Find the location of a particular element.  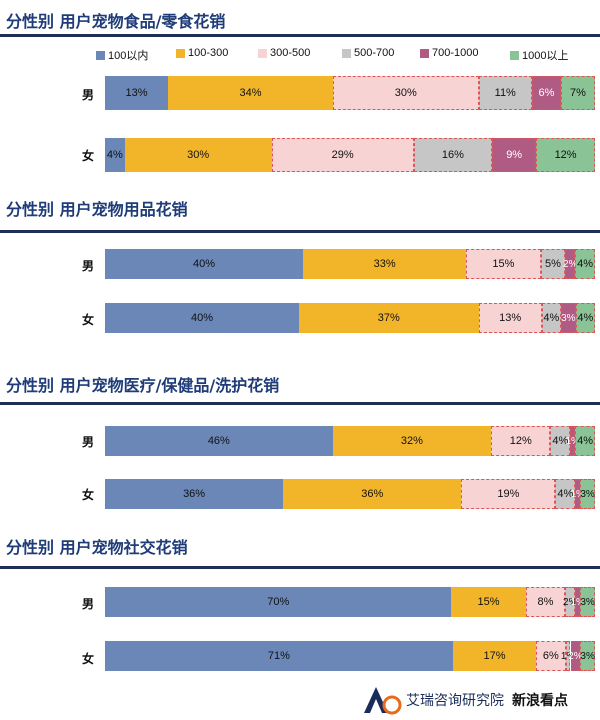

seg-100-under: 36% is located at coordinates (194, 494).